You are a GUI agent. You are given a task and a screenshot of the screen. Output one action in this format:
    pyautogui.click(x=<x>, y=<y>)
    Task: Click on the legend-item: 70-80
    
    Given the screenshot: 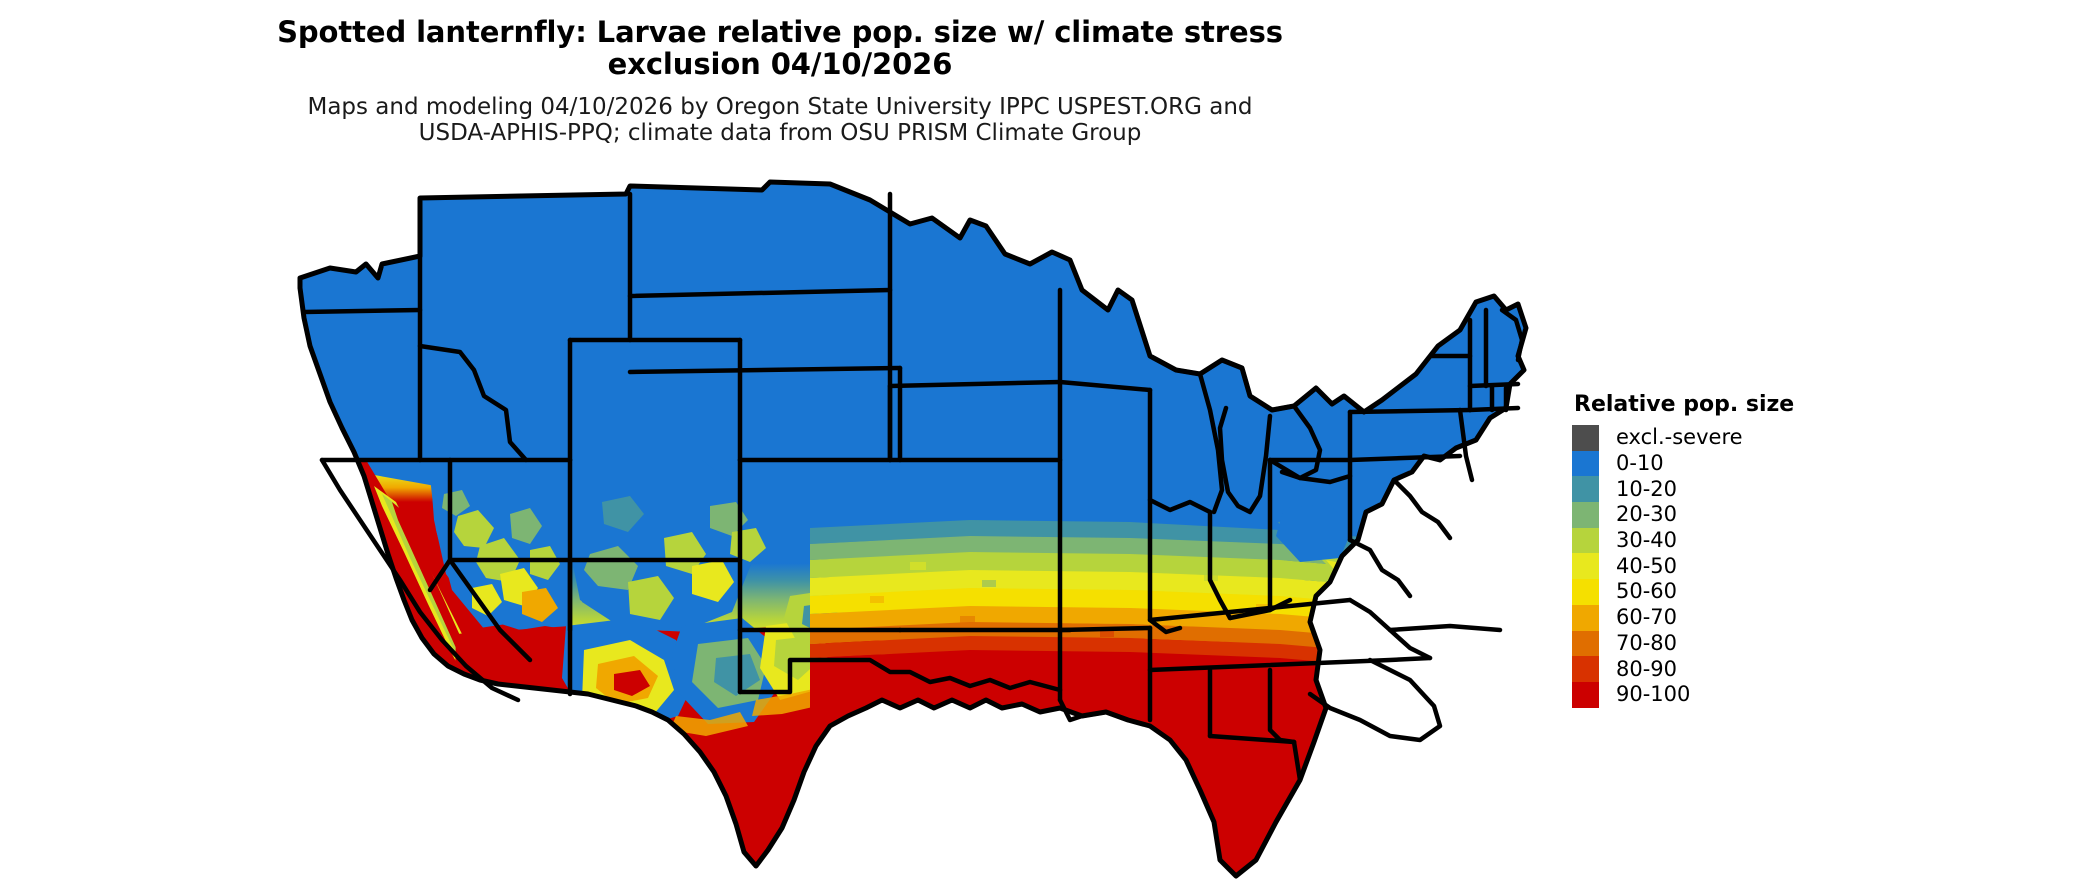 What is the action you would take?
    pyautogui.click(x=1737, y=643)
    